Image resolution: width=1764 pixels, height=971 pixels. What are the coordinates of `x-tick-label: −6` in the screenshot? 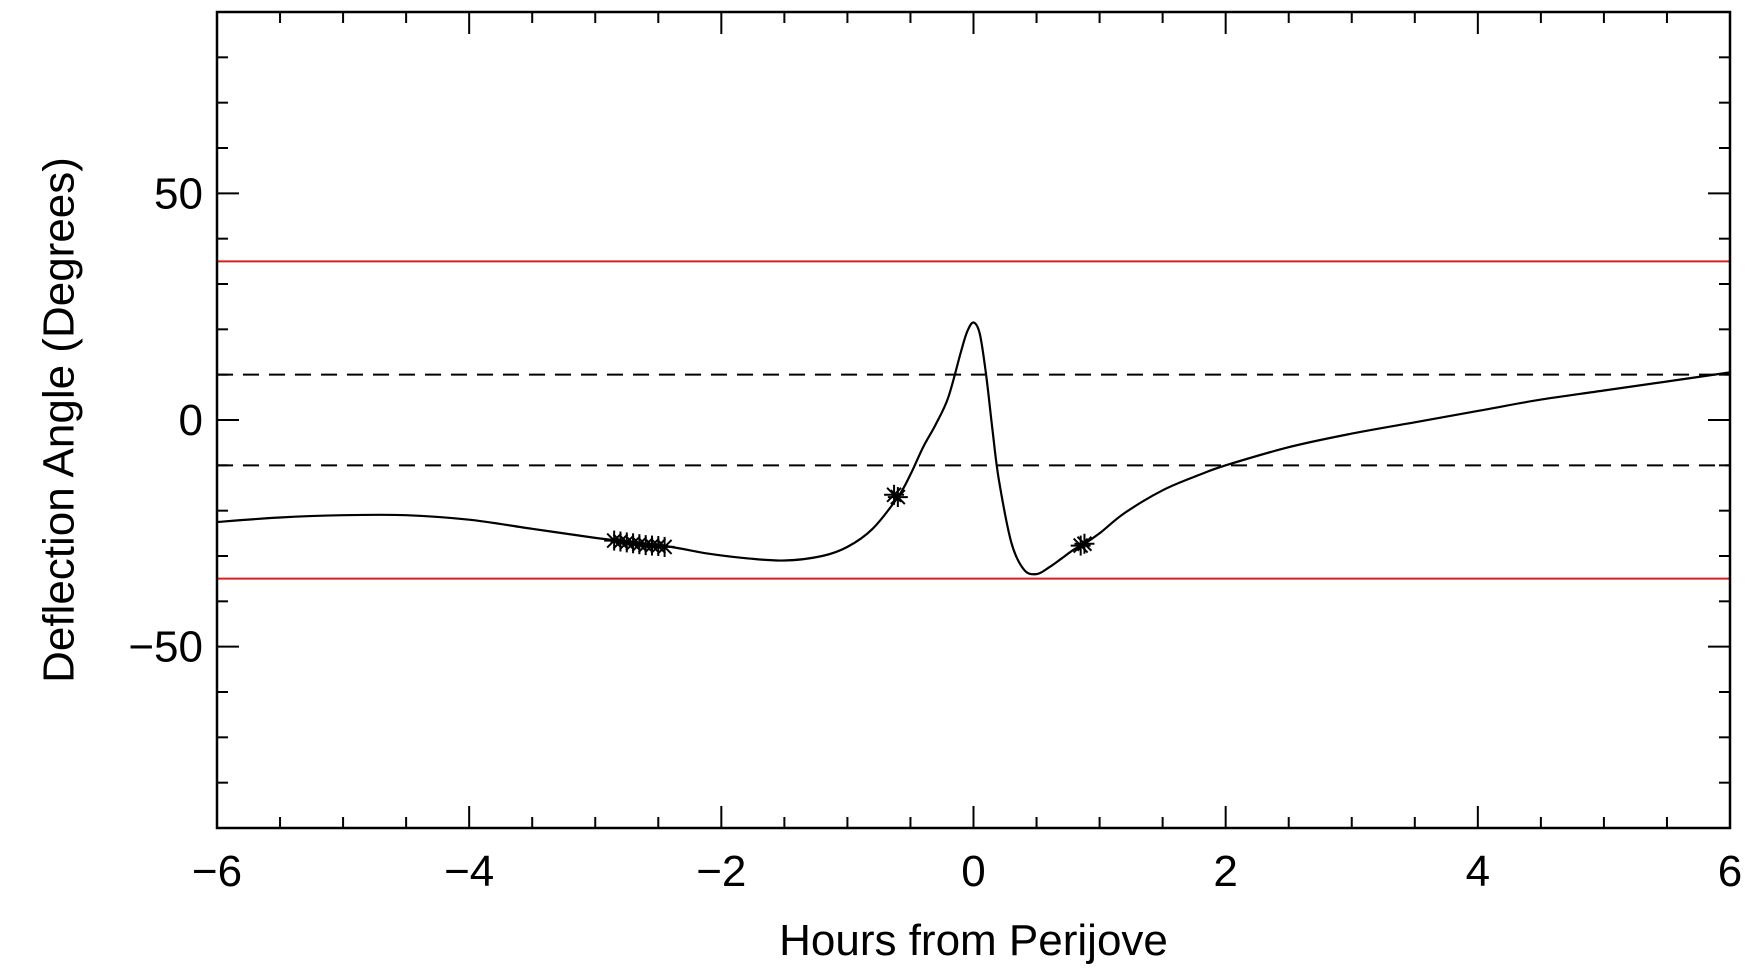 It's located at (217, 871).